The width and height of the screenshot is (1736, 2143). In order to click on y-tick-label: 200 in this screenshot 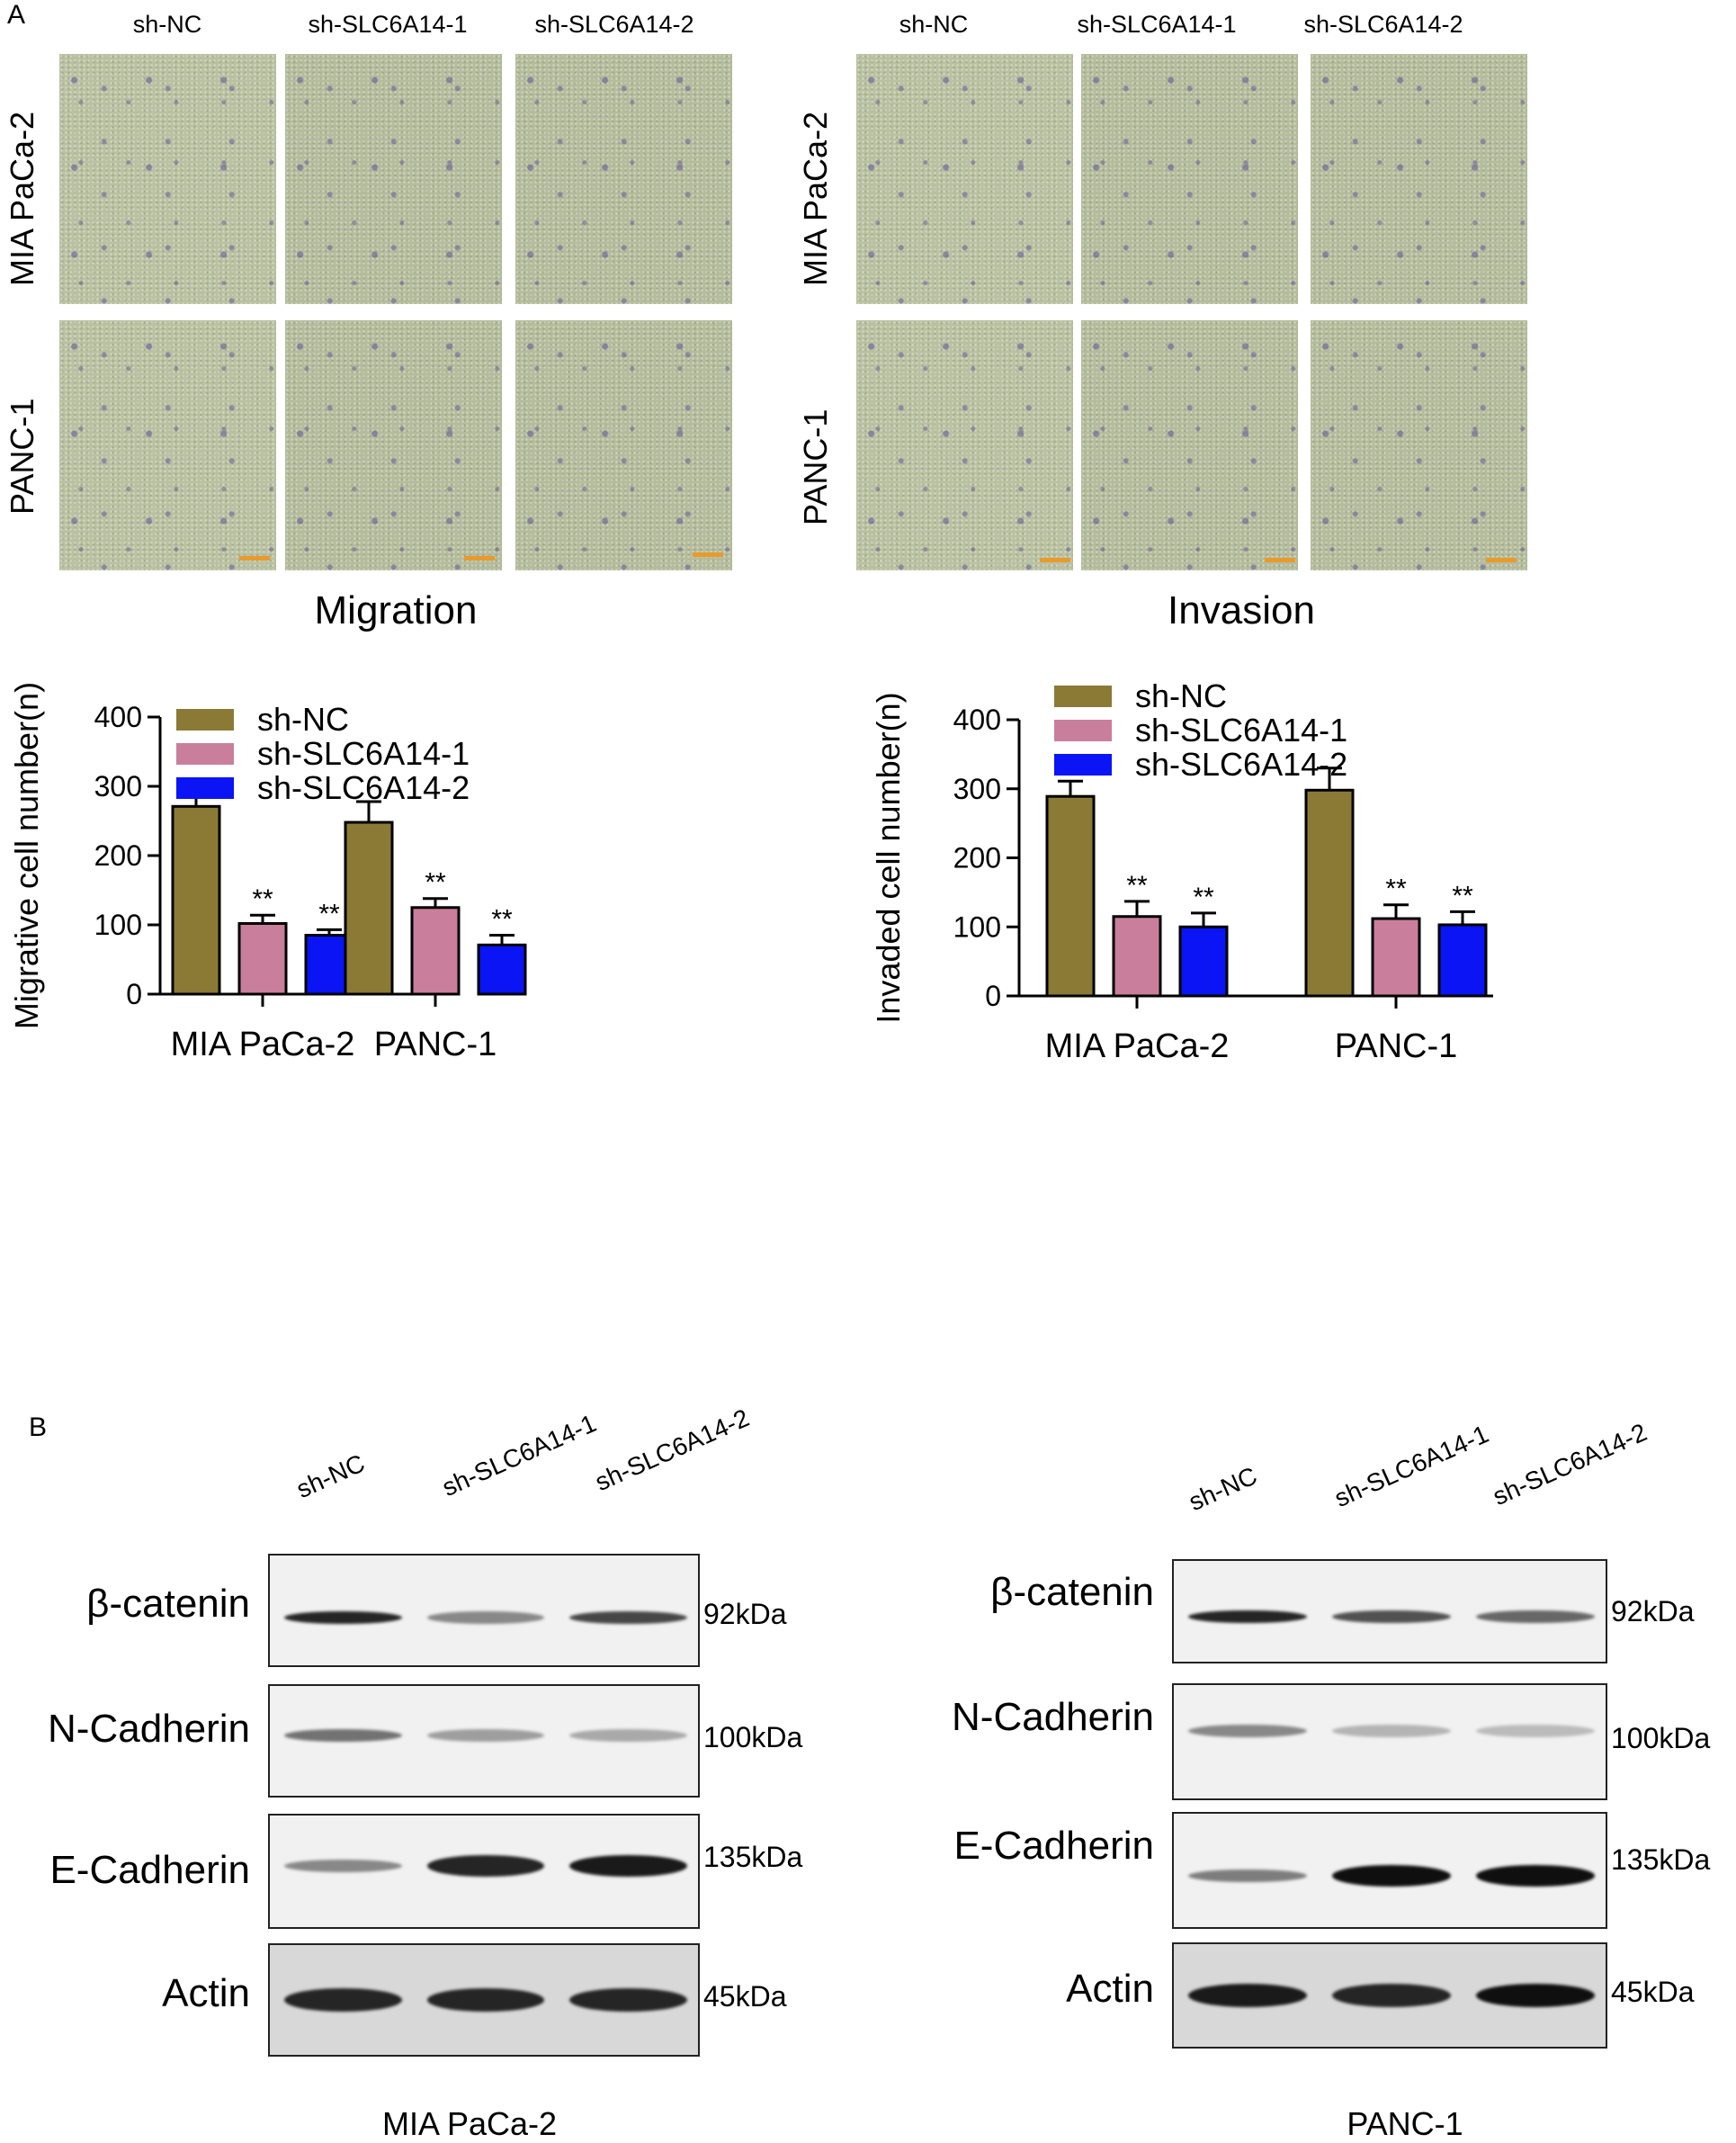, I will do `click(977, 858)`.